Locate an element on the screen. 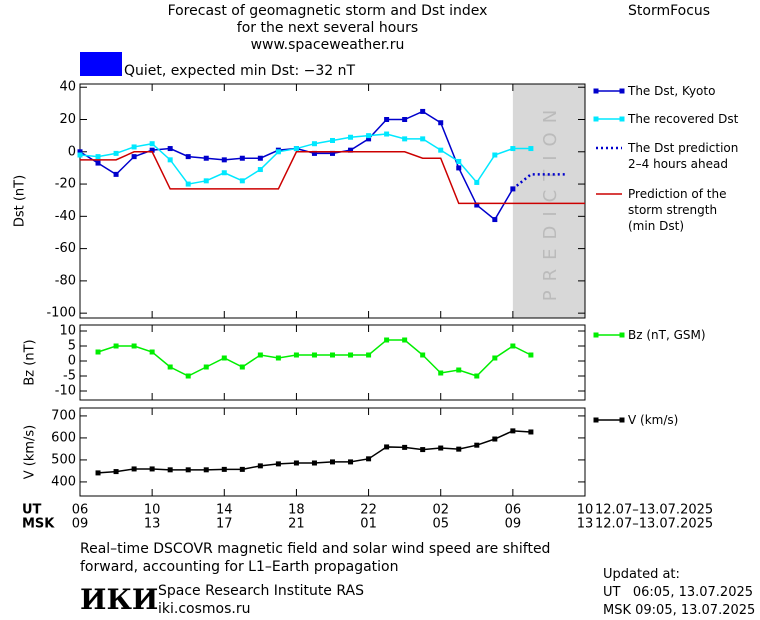 The image size is (760, 620). x-tick-label-msk: 01 is located at coordinates (368, 524).